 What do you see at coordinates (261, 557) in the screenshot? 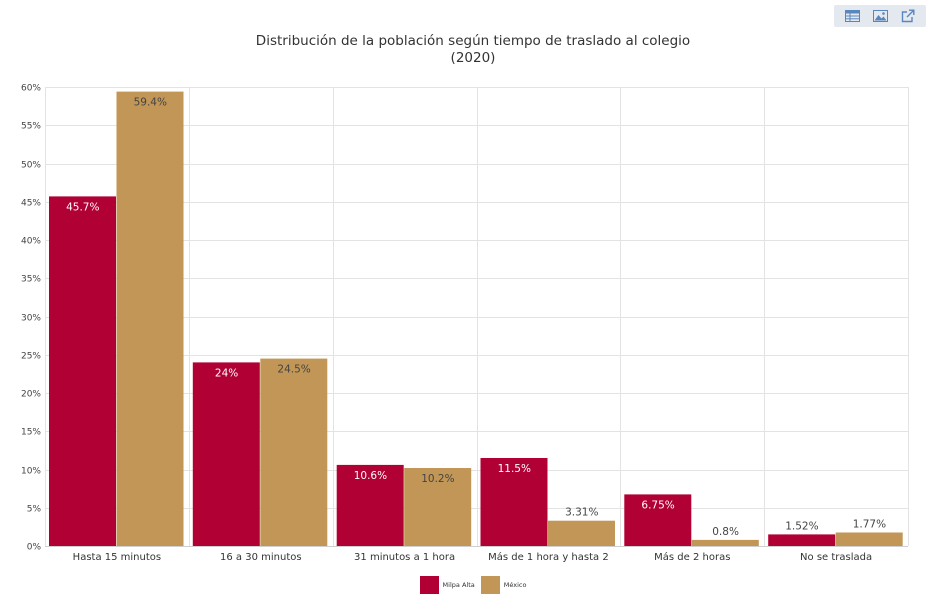
I see `x-tick-label: 16 a 30 minutos` at bounding box center [261, 557].